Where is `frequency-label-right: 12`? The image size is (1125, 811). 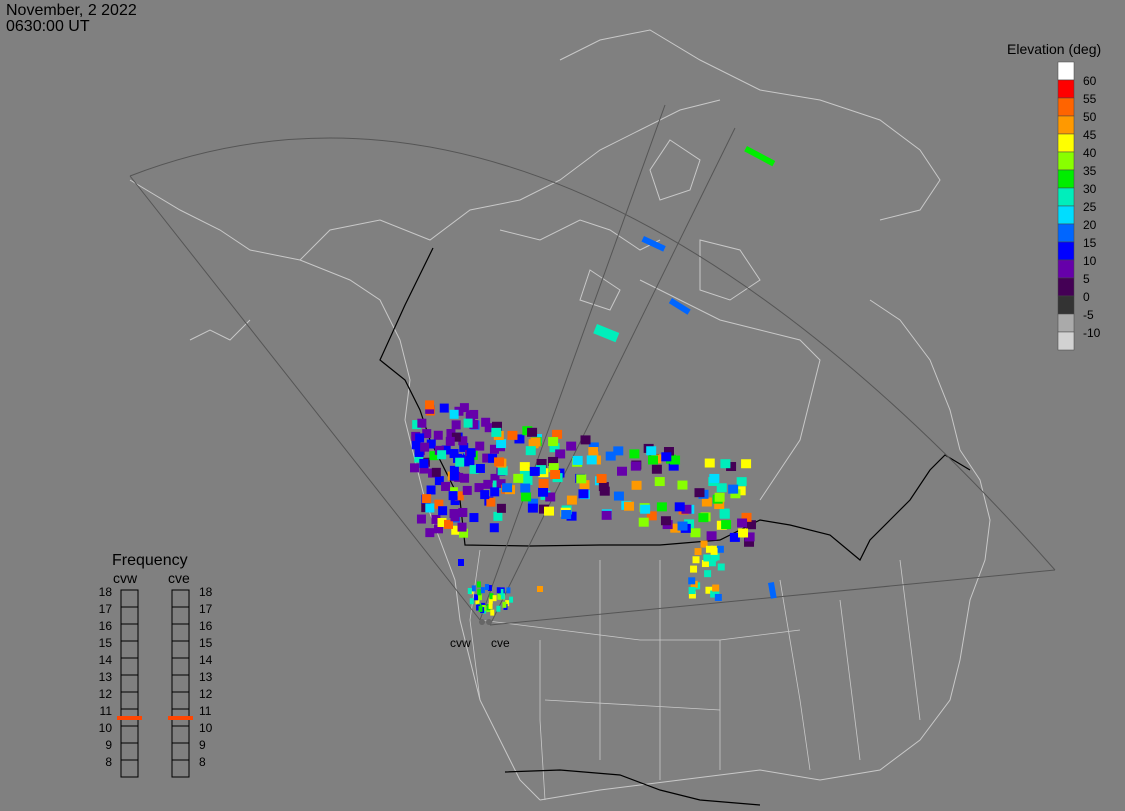 frequency-label-right: 12 is located at coordinates (206, 694).